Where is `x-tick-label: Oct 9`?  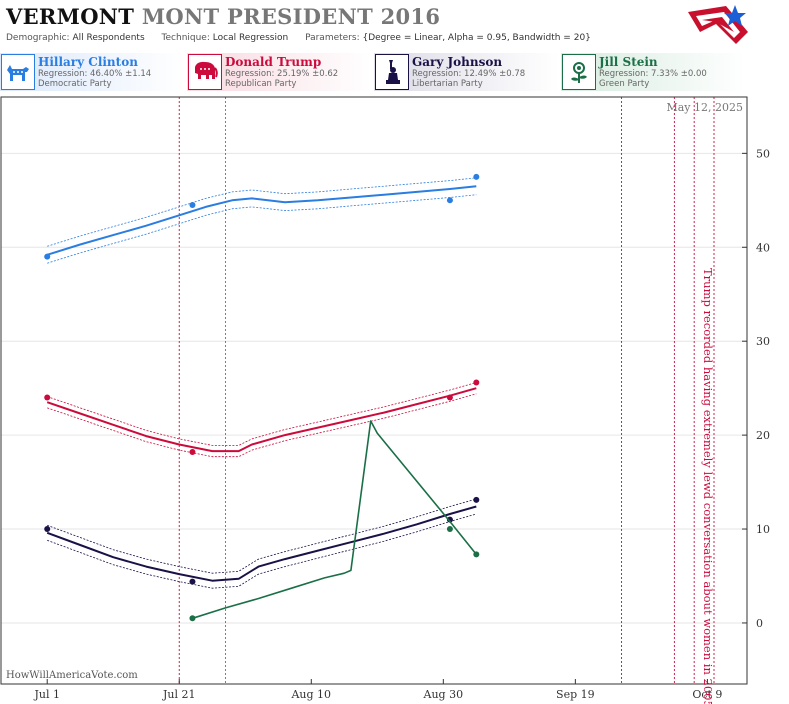 x-tick-label: Oct 9 is located at coordinates (707, 694).